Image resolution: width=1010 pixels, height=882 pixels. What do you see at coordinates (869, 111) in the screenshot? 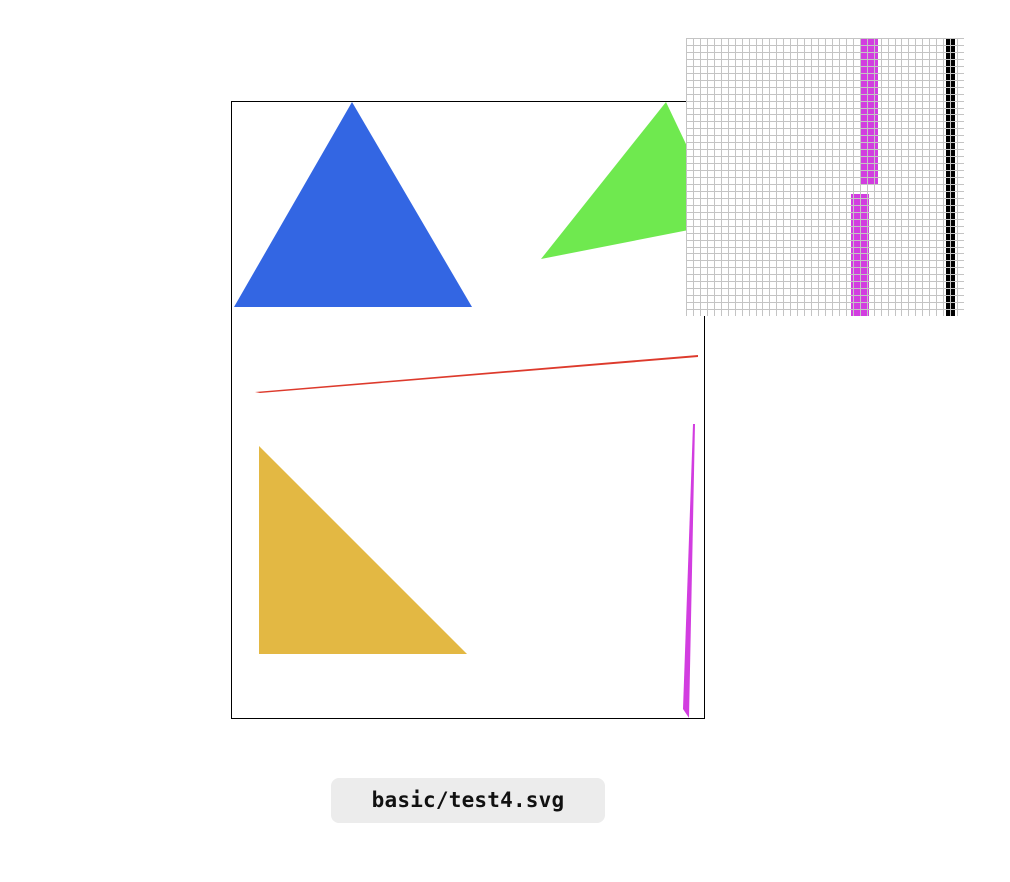
I see `zoom-magenta-segment` at bounding box center [869, 111].